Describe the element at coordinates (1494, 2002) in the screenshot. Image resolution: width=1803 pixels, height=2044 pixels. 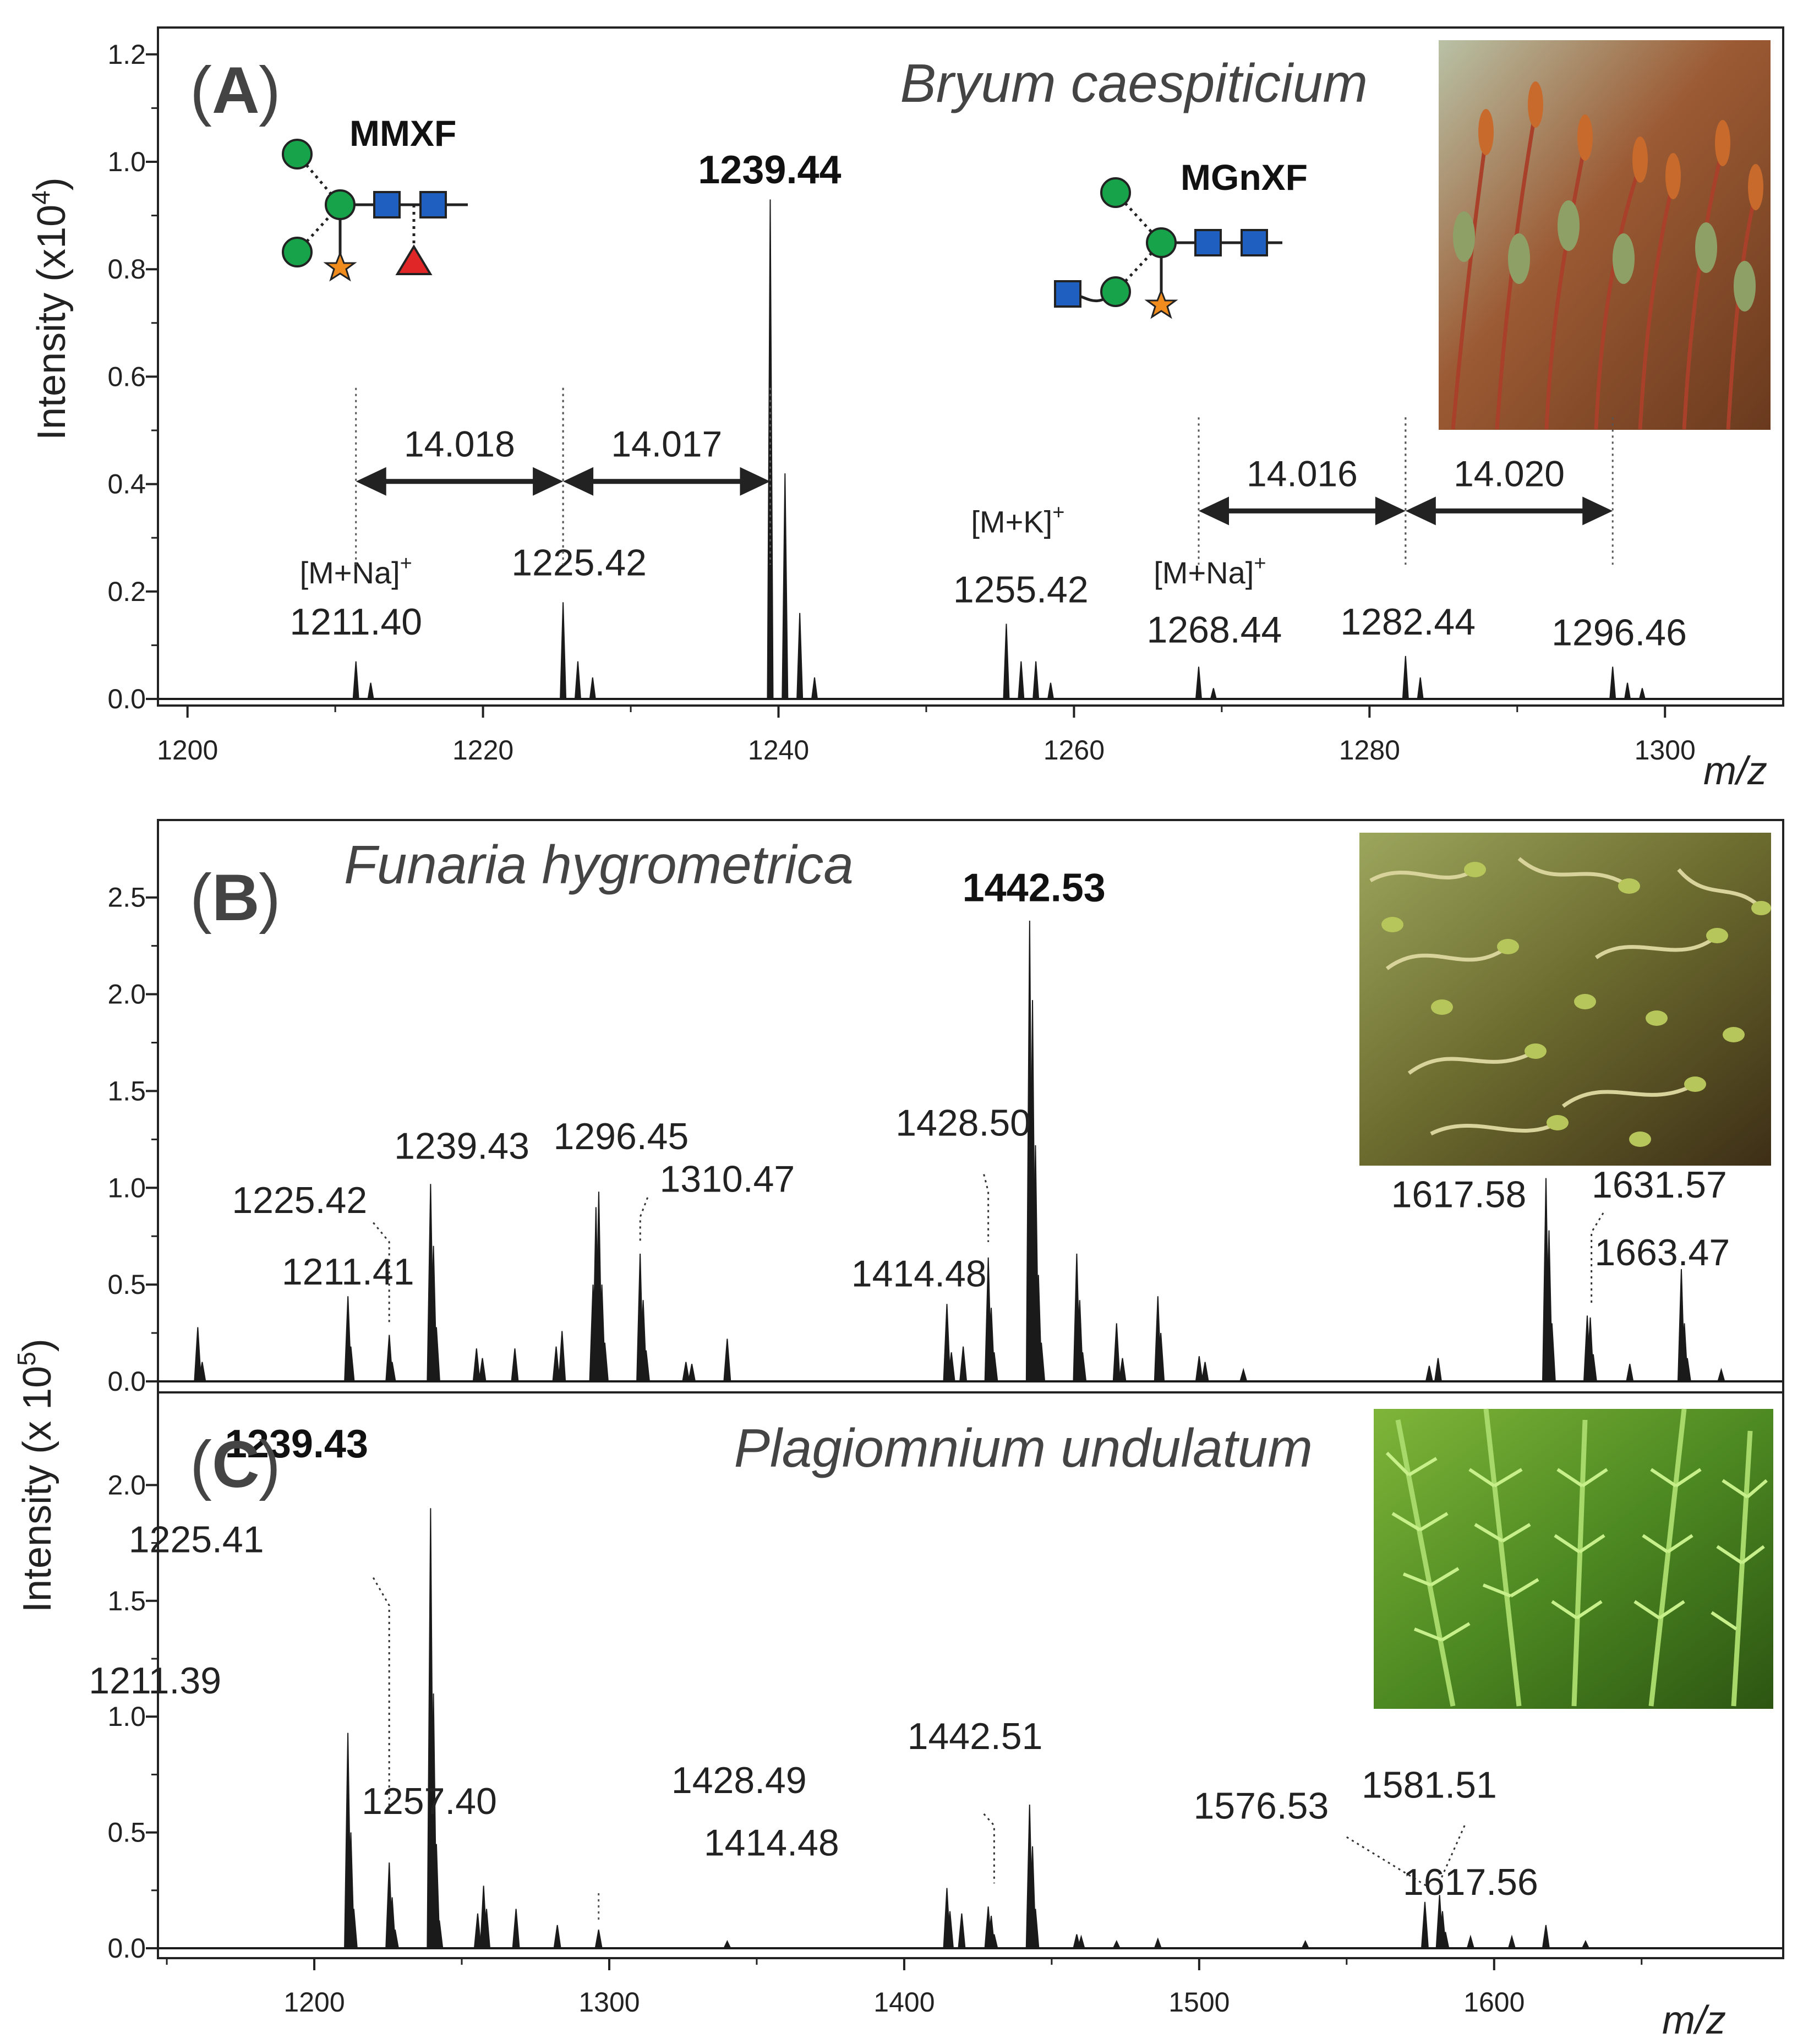
I see `x-tick-label: 1600` at that location.